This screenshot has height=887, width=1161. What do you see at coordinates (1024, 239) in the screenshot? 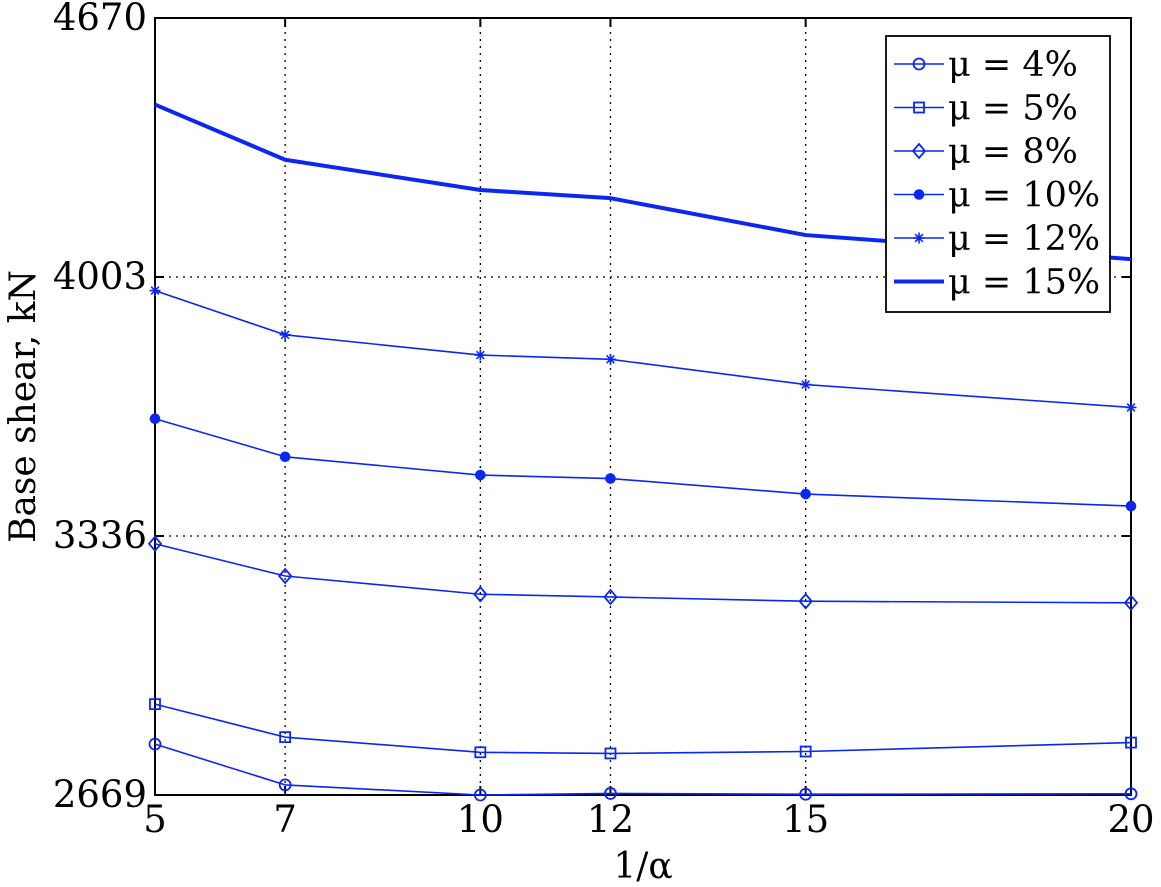
I see `legend-label: μ = 12%` at bounding box center [1024, 239].